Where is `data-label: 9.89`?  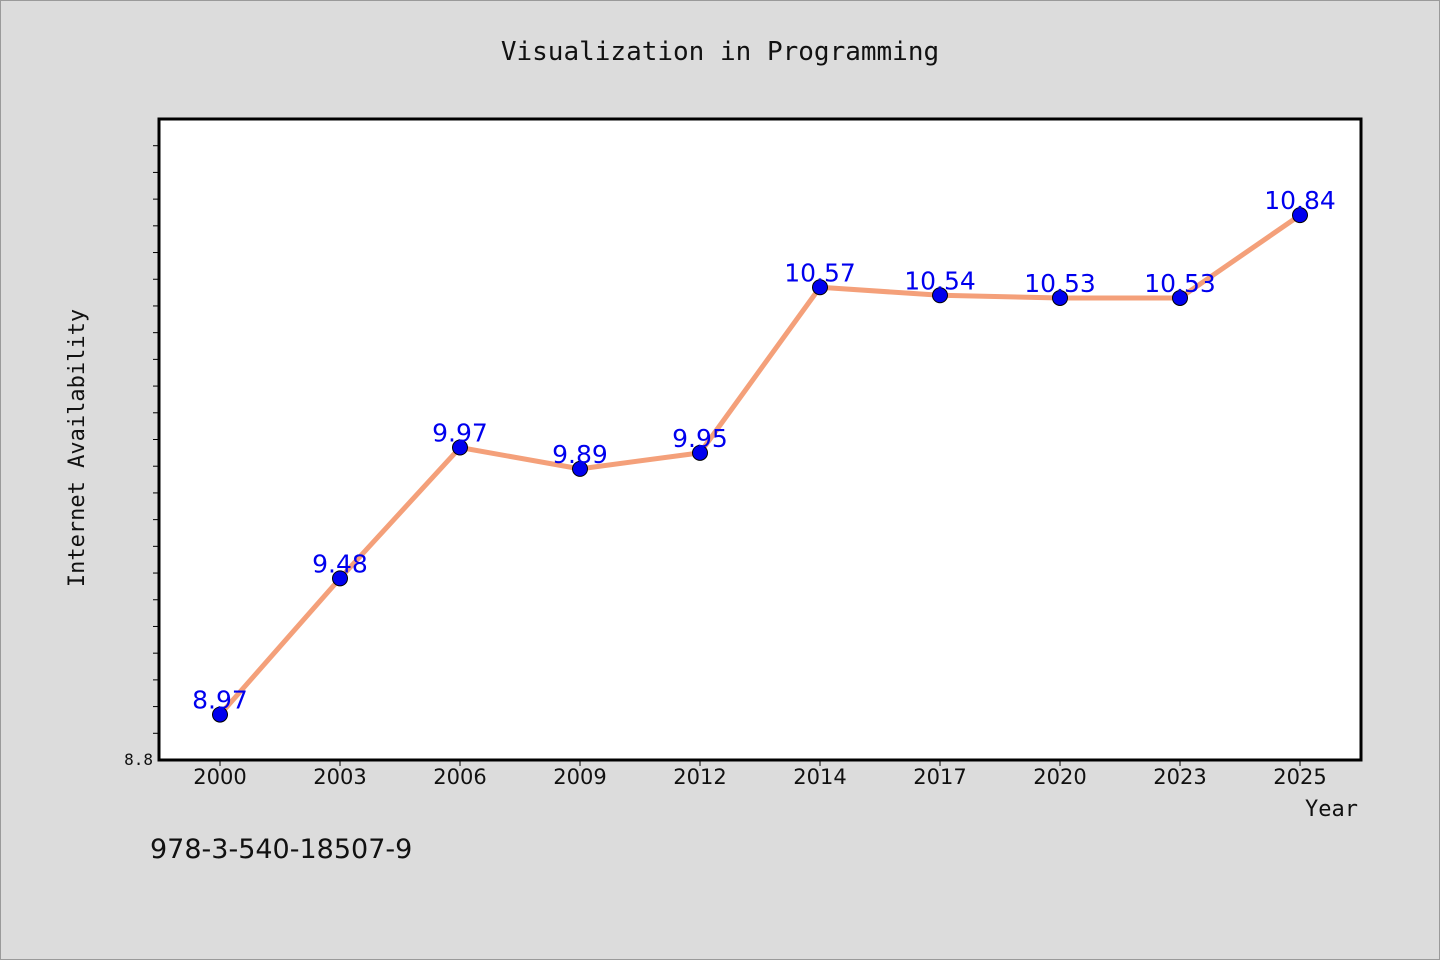
data-label: 9.89 is located at coordinates (580, 454).